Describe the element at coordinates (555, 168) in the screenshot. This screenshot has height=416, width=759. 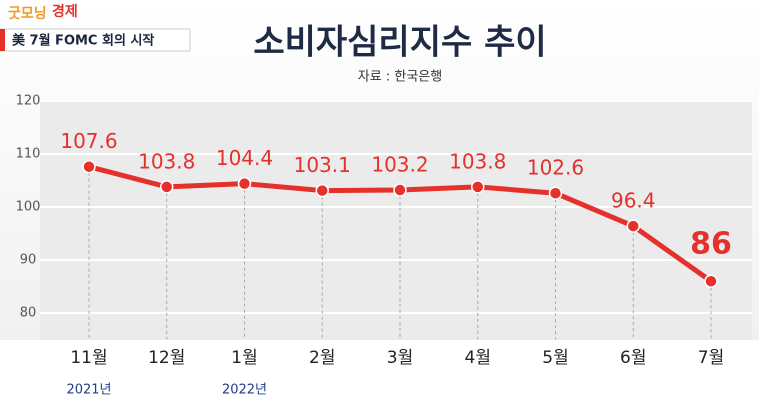
I see `data-label: 102.6` at that location.